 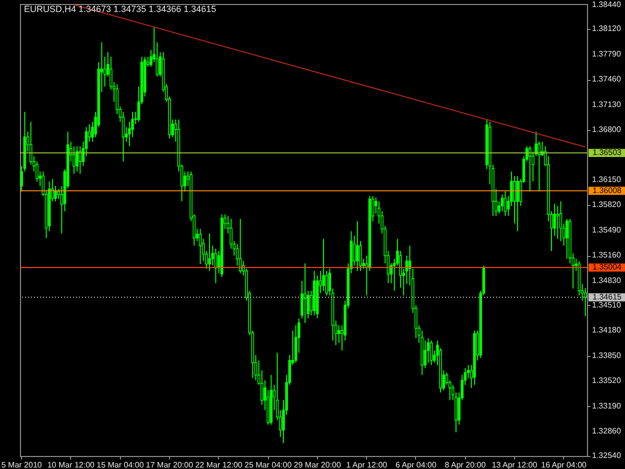 I want to click on y-tick-label: 1.33850, so click(x=607, y=355).